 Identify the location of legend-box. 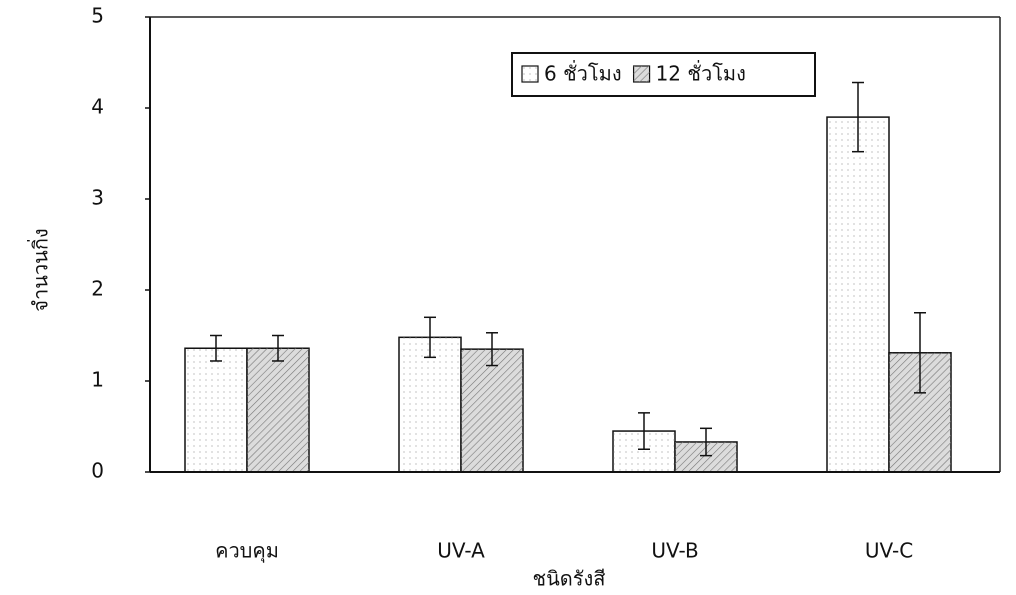
(663, 74).